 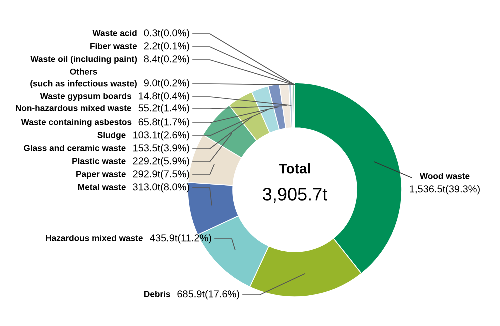 I want to click on data-label: 9.0t(0.2%), so click(x=167, y=84).